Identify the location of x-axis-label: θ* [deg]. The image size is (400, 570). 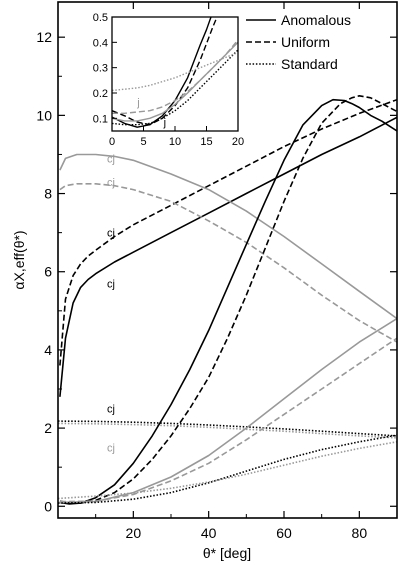
(227, 553).